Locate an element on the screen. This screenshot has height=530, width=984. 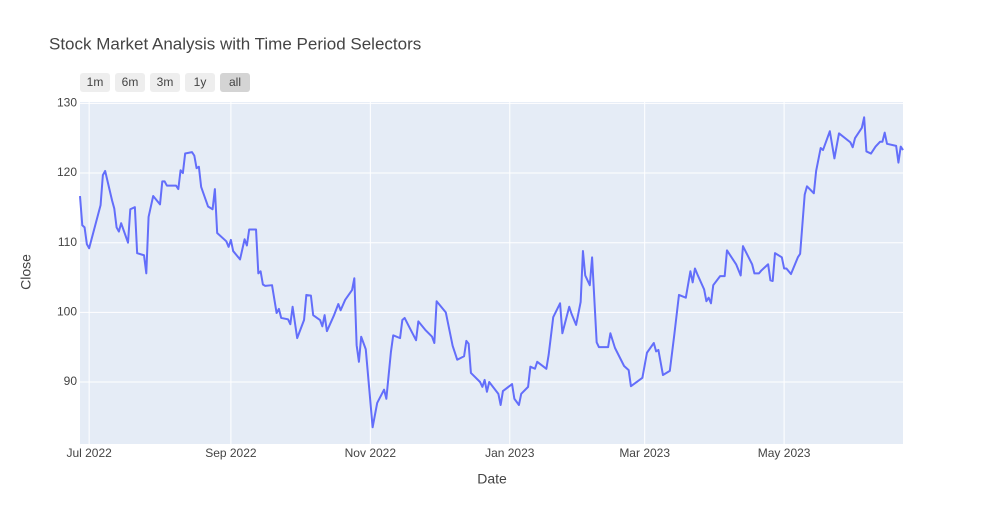
range-button-label: 6m is located at coordinates (130, 82).